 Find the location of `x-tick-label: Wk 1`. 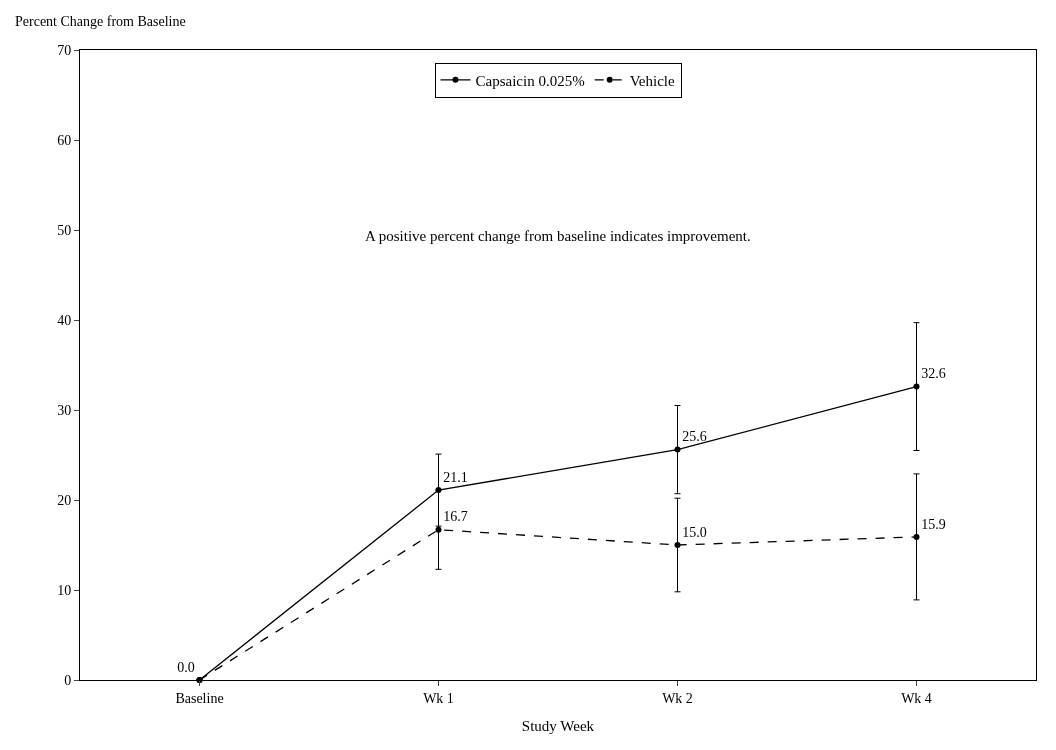

x-tick-label: Wk 1 is located at coordinates (438, 698).